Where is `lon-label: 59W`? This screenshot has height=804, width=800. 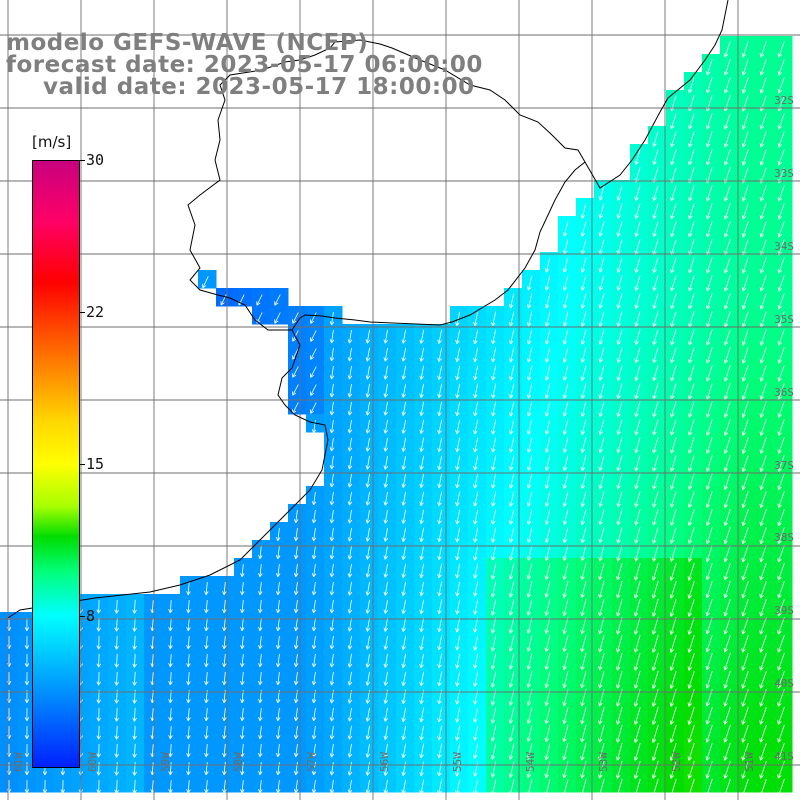 lon-label: 59W is located at coordinates (165, 762).